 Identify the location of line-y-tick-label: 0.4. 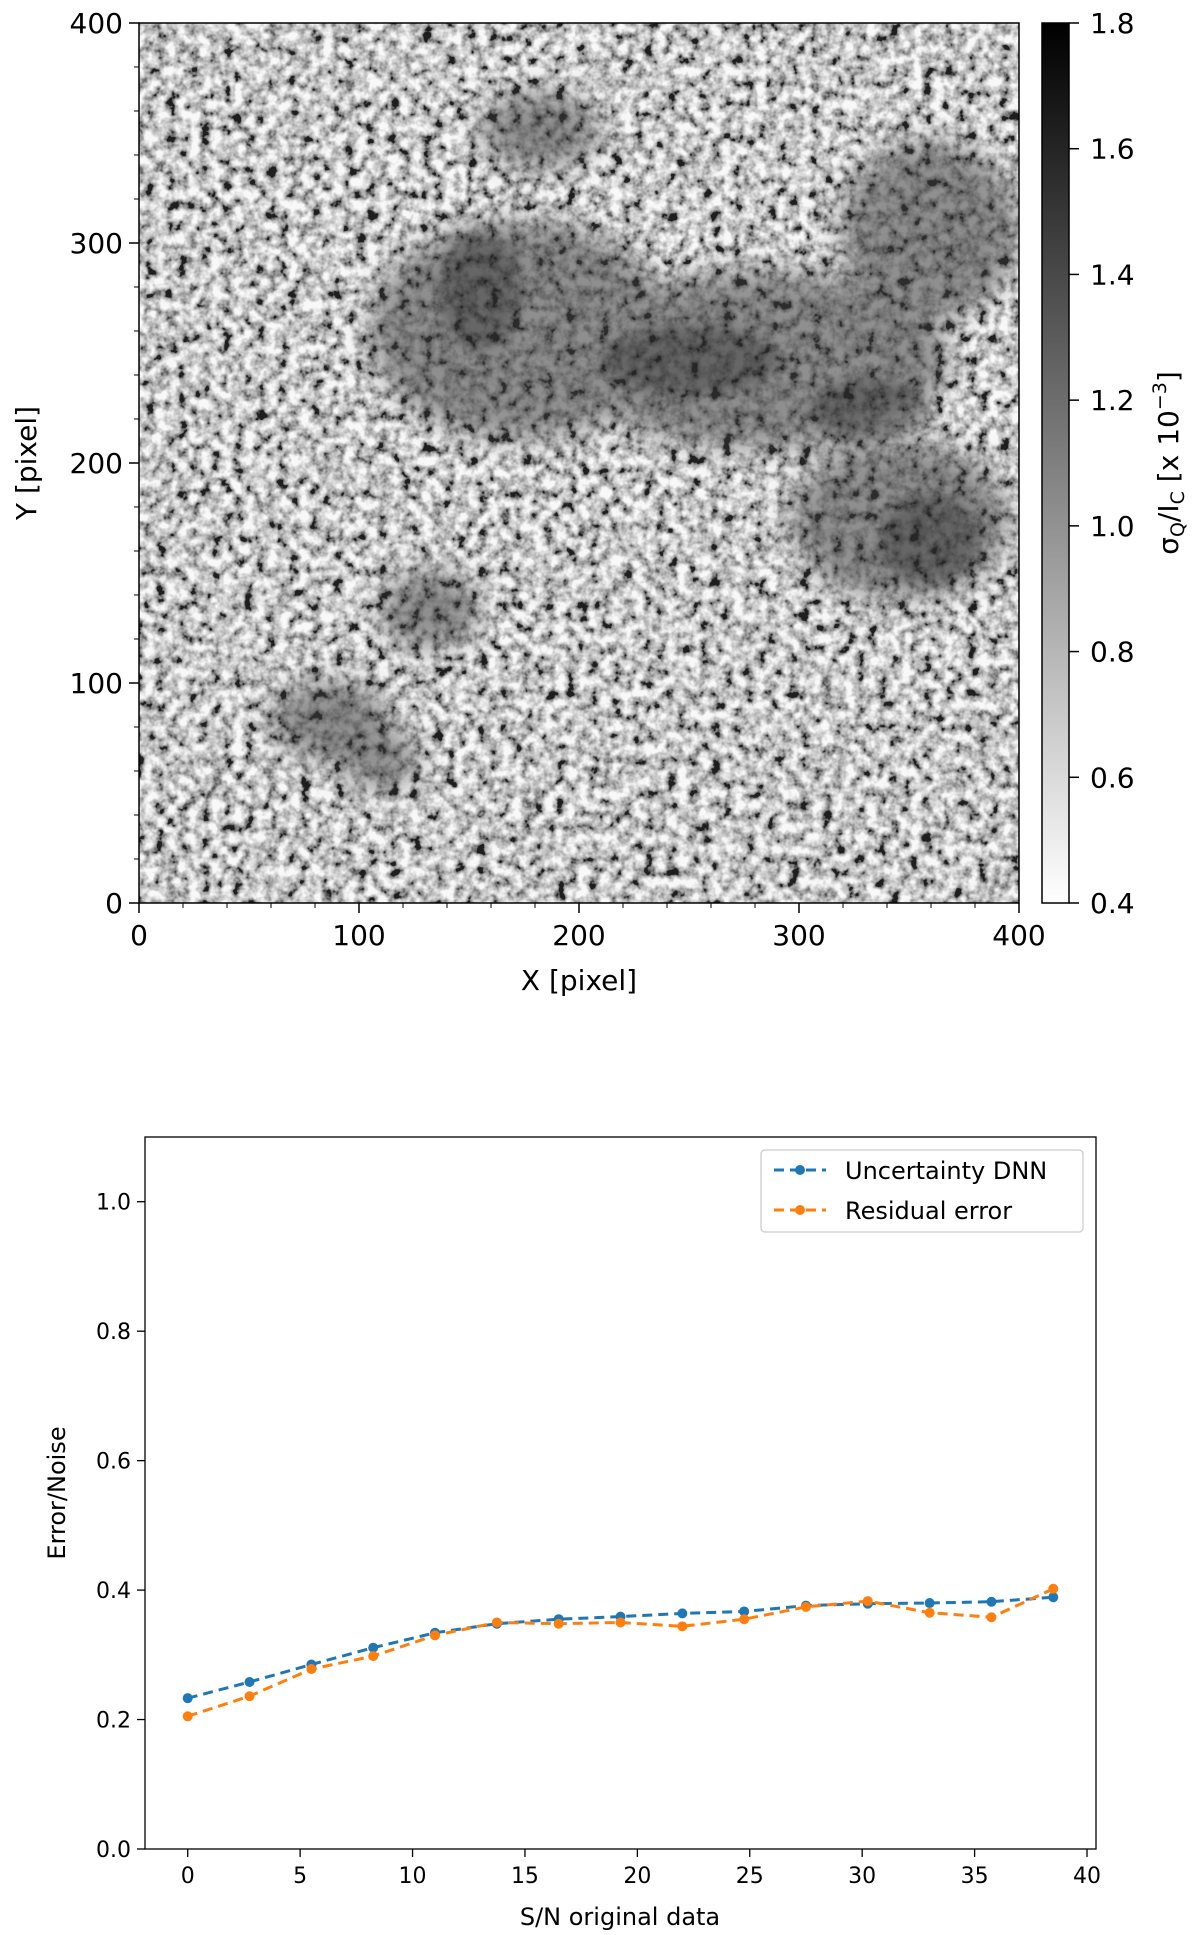
(113, 1591).